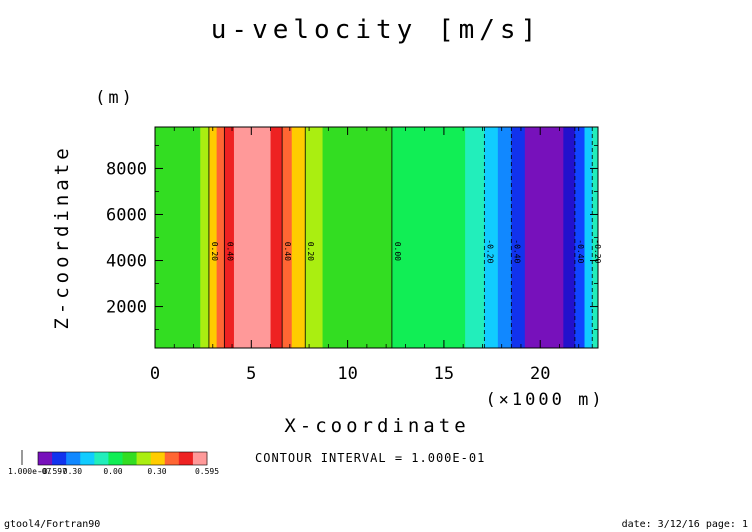  I want to click on x-tick-label-1: 5, so click(251, 374).